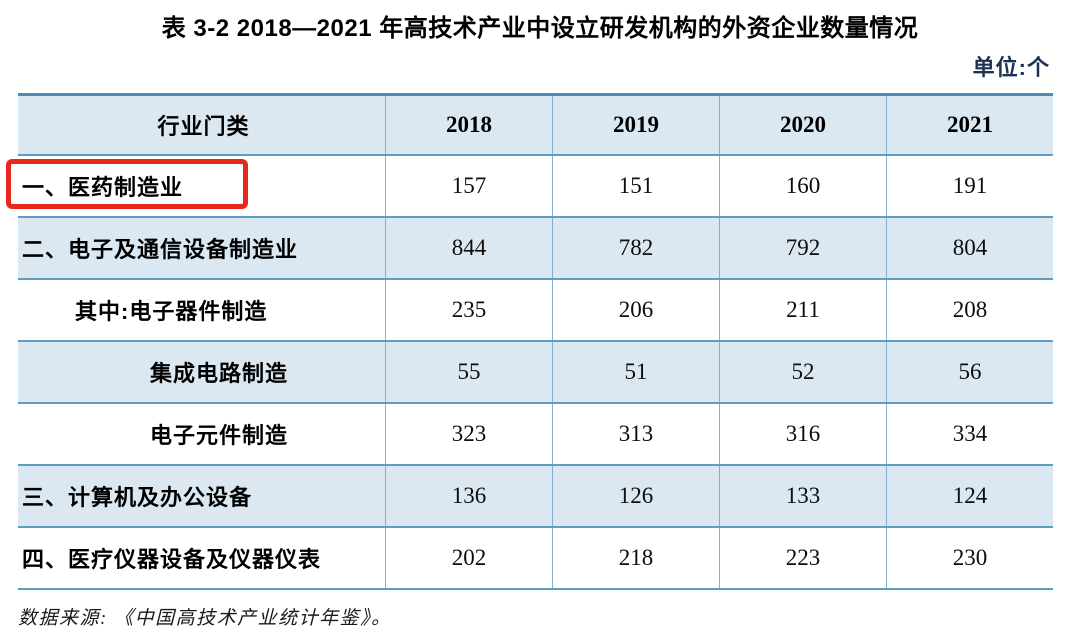  What do you see at coordinates (969, 496) in the screenshot?
I see `cell-value: 124` at bounding box center [969, 496].